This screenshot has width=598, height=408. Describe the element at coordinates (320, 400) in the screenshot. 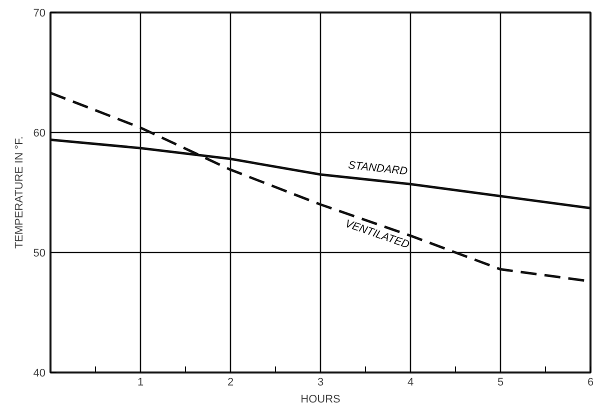

I see `x-axis-title: HOURS` at that location.